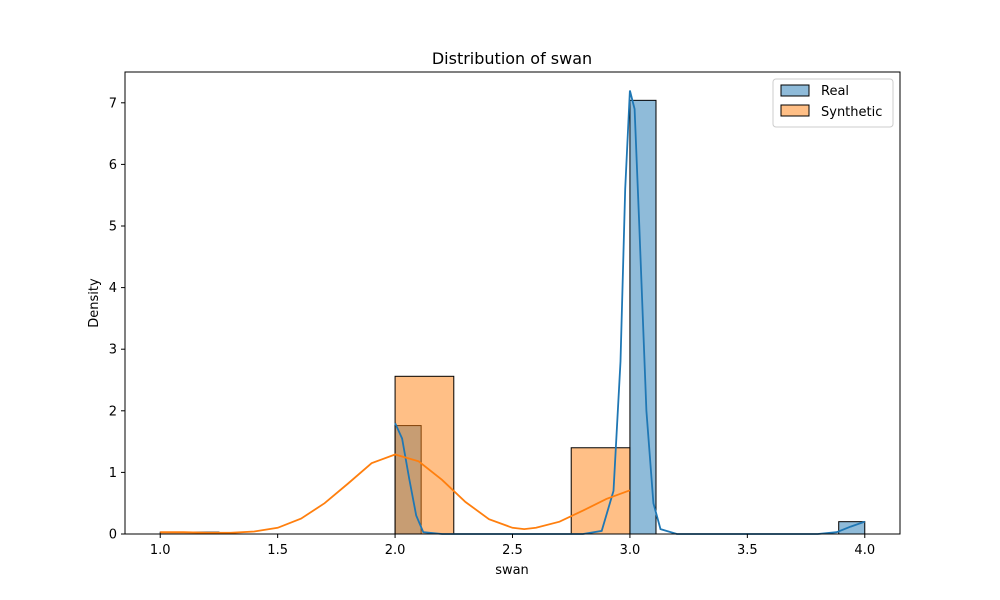 The height and width of the screenshot is (600, 1000). I want to click on y-tick-label: 7, so click(113, 103).